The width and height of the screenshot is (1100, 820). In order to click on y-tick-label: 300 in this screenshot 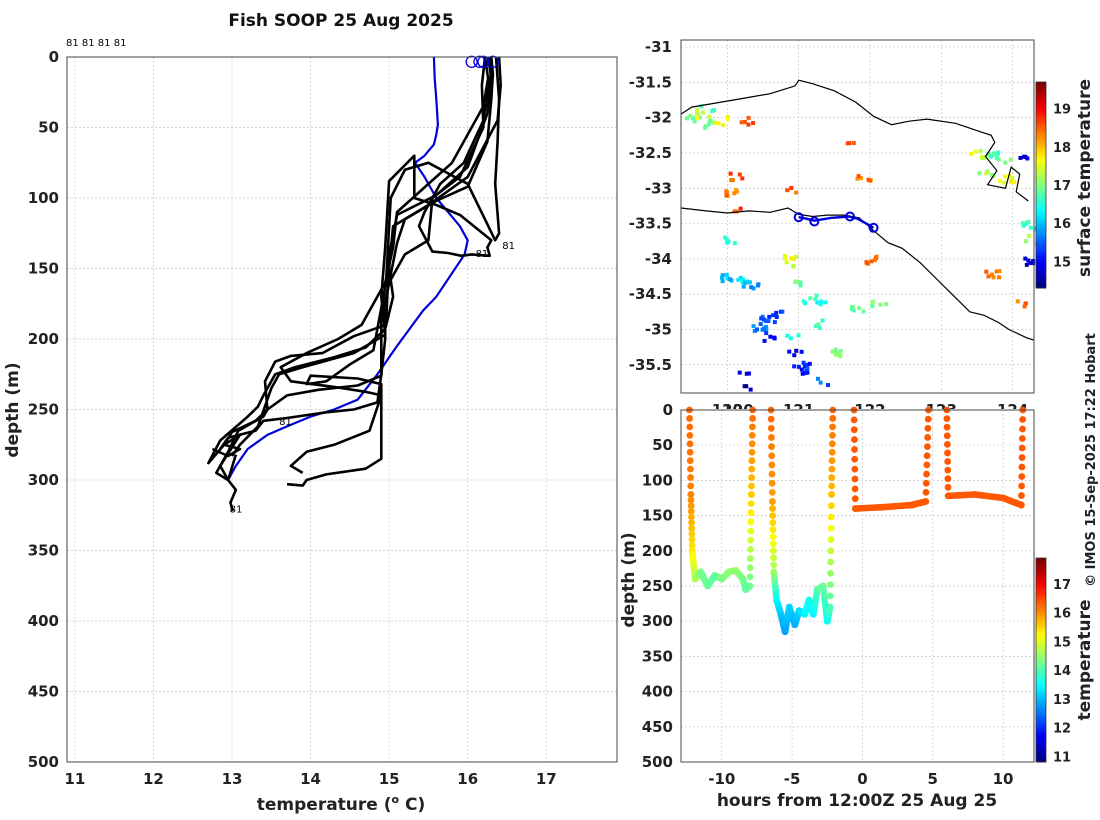, I will do `click(43, 480)`.